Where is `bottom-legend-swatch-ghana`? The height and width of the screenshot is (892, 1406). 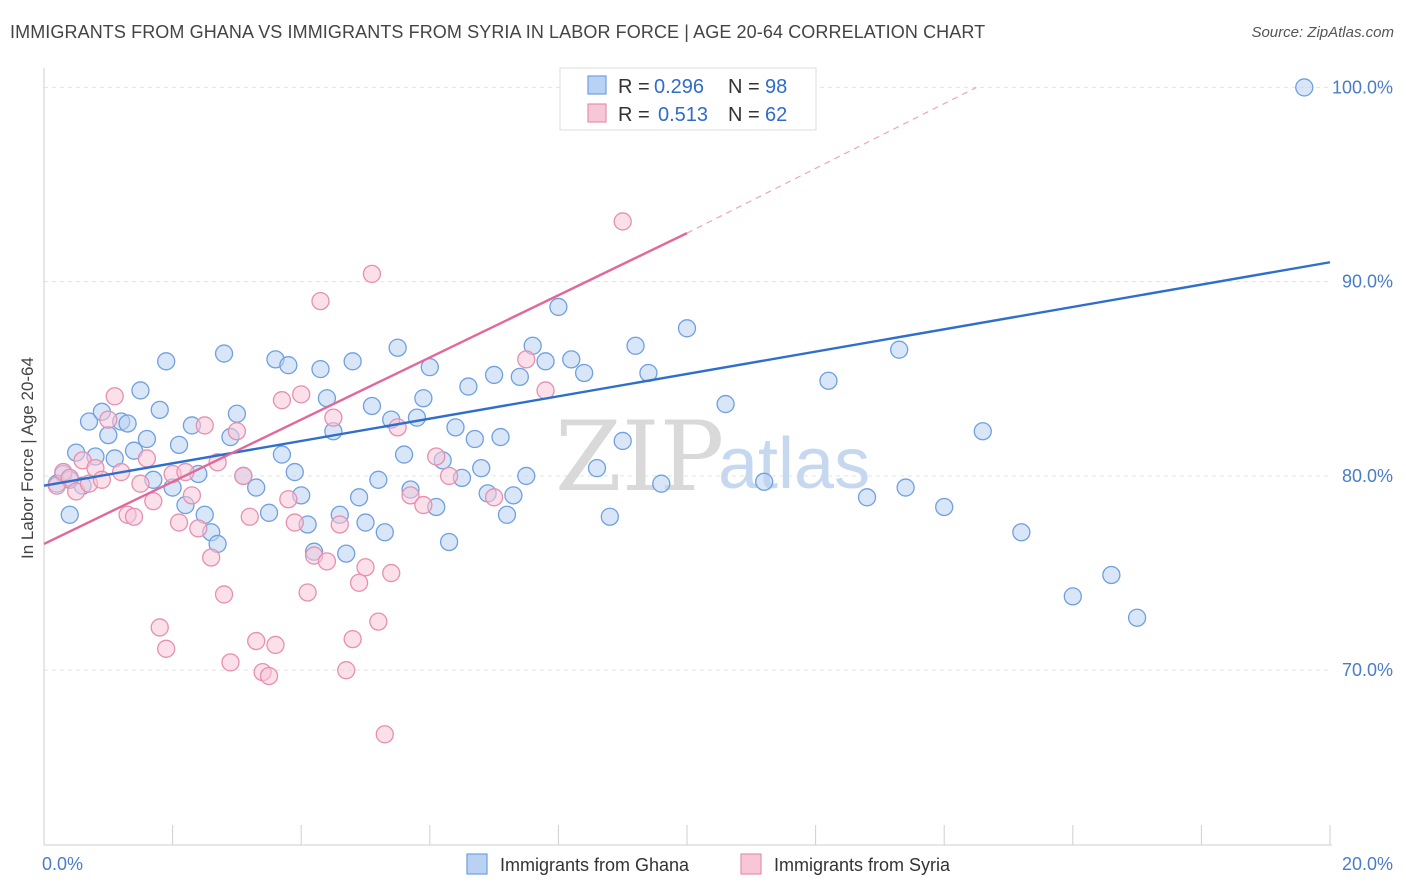
bottom-legend-swatch-ghana is located at coordinates (477, 864).